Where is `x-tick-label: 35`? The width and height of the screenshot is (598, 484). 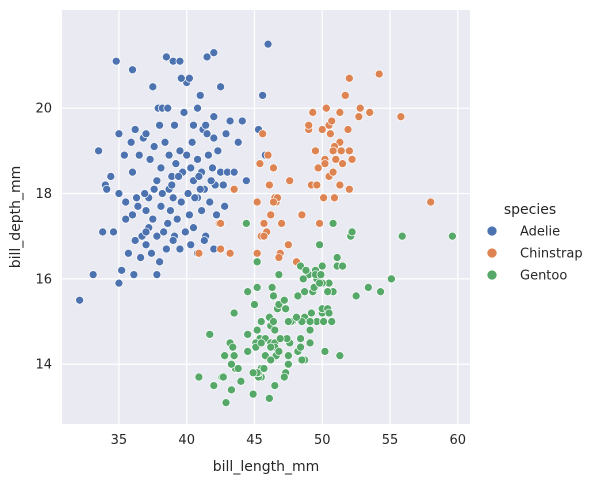 x-tick-label: 35 is located at coordinates (119, 440).